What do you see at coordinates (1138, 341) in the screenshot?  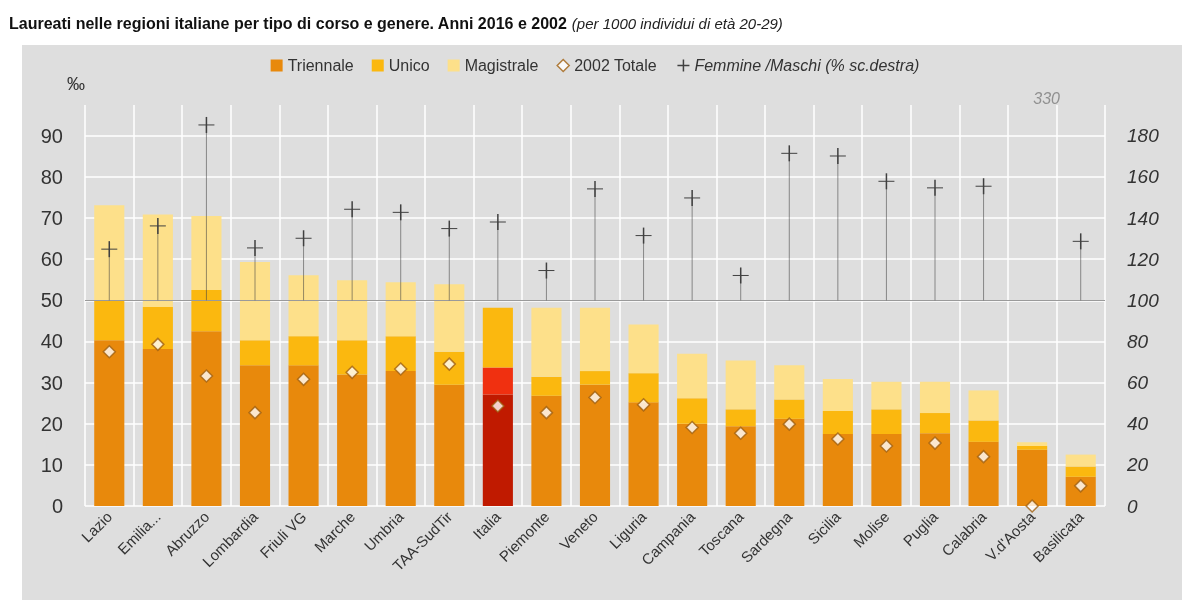 I see `y2-tick-label: 80` at bounding box center [1138, 341].